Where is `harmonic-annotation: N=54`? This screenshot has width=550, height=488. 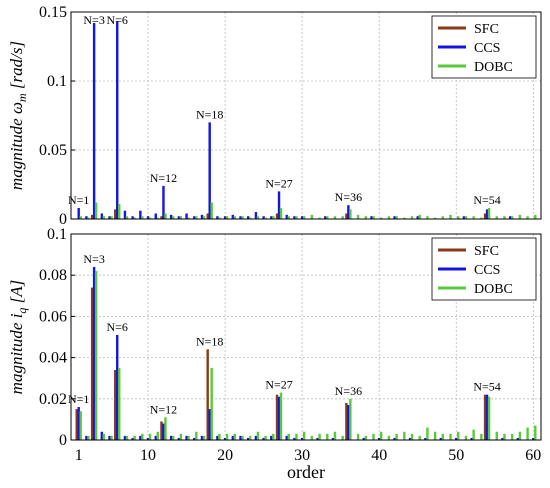 harmonic-annotation: N=54 is located at coordinates (486, 200).